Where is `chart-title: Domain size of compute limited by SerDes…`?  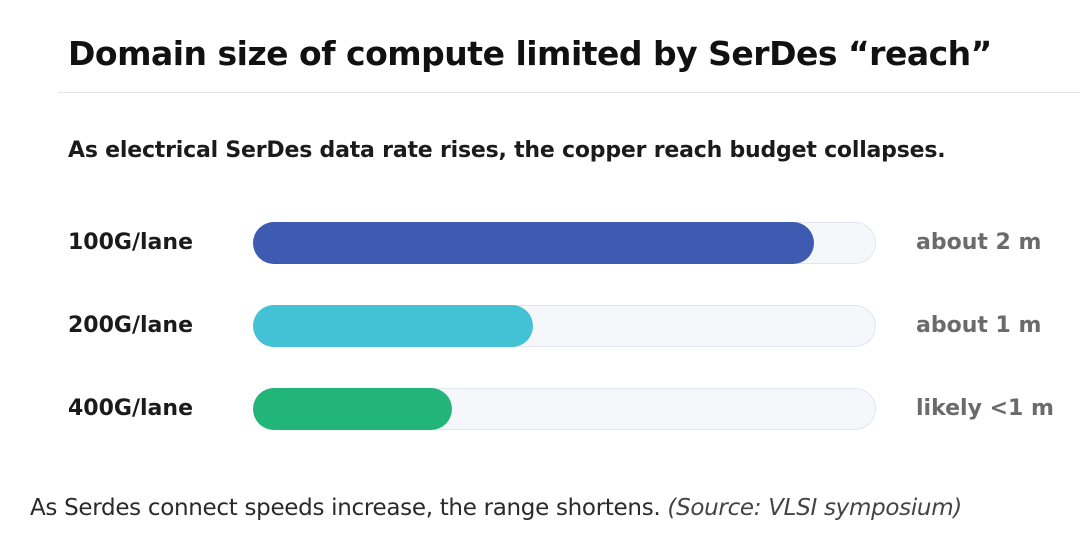
chart-title: Domain size of compute limited by SerDes… is located at coordinates (530, 53).